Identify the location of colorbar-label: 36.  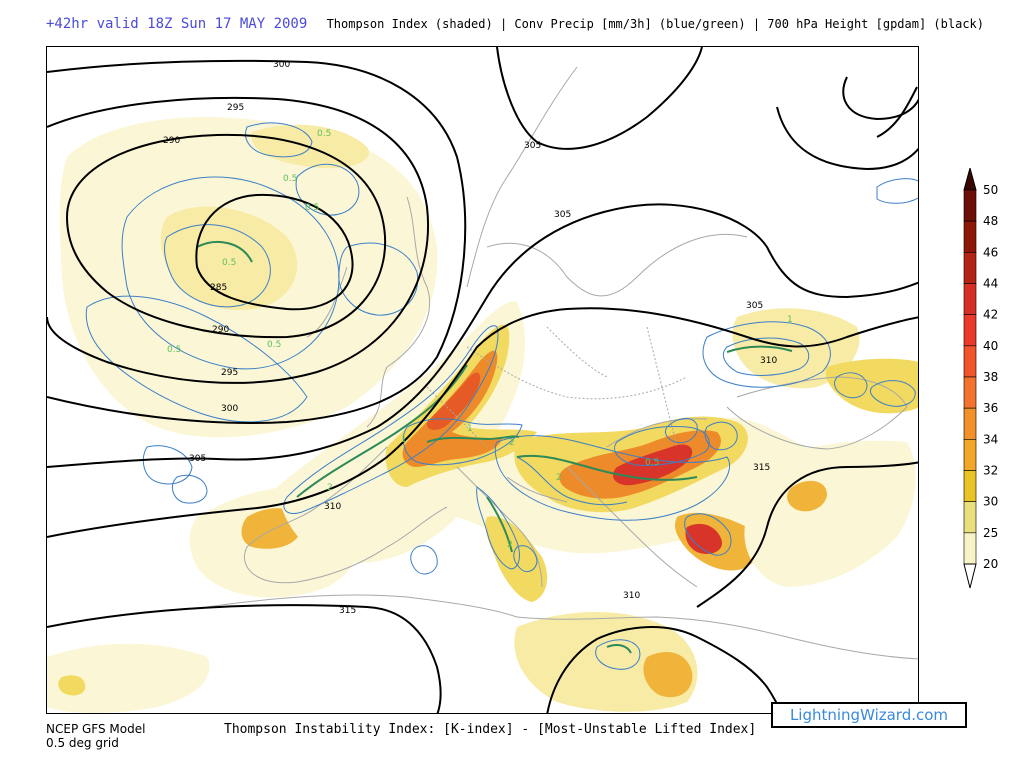
(990, 408).